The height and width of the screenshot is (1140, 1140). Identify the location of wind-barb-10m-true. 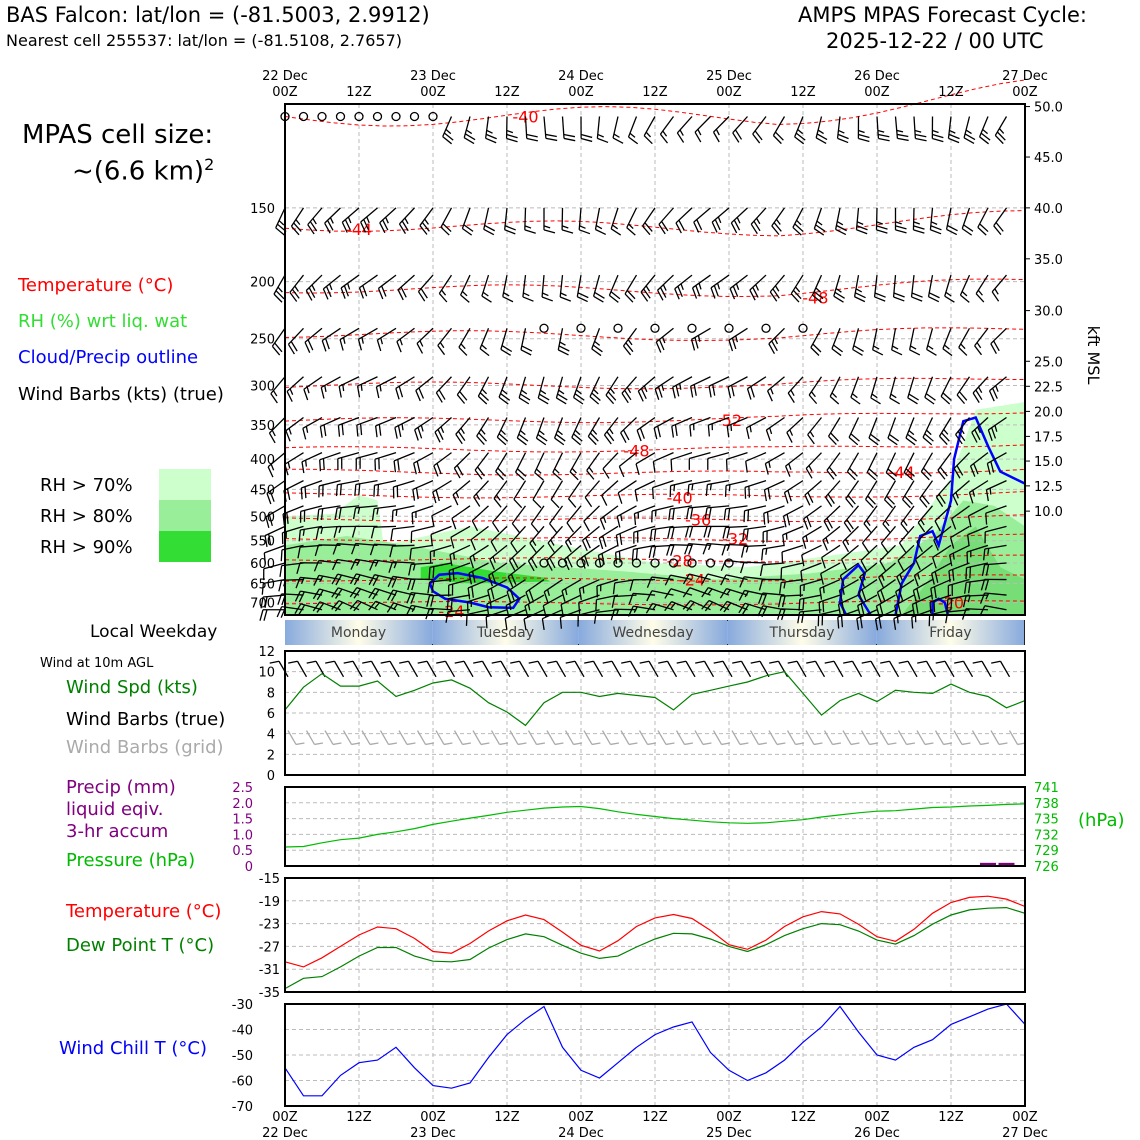
(353, 669).